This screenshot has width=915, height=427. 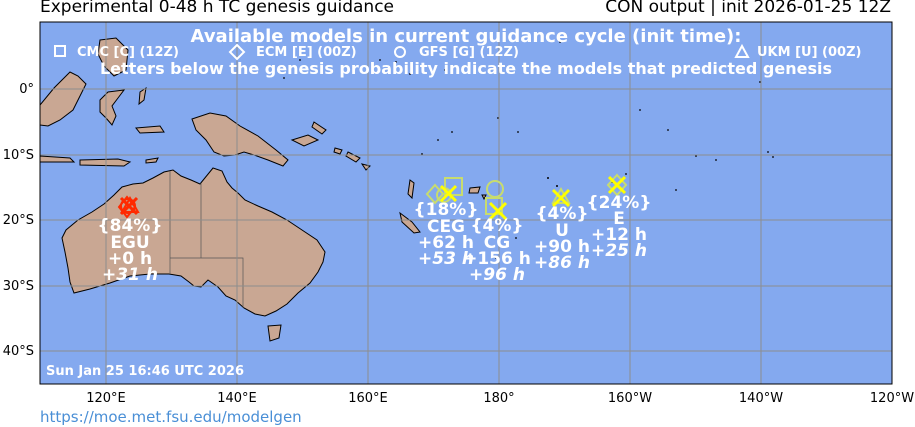 What do you see at coordinates (306, 52) in the screenshot?
I see `legend-model-ecm: ECM [E] (00Z)` at bounding box center [306, 52].